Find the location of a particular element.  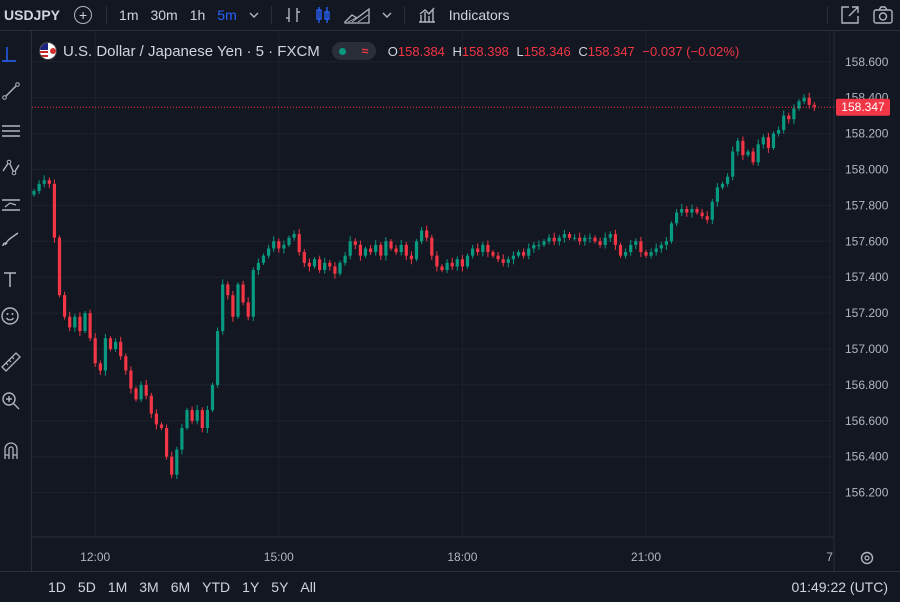

bars-style-icon is located at coordinates (293, 15).